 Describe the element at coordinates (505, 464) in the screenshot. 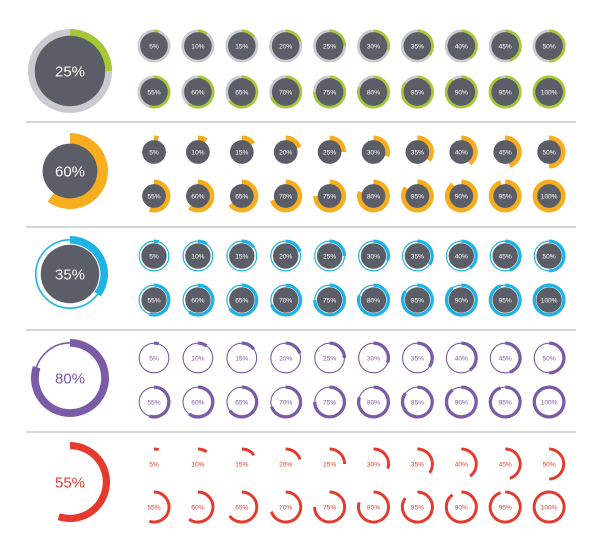

I see `percent-label: 45%` at that location.